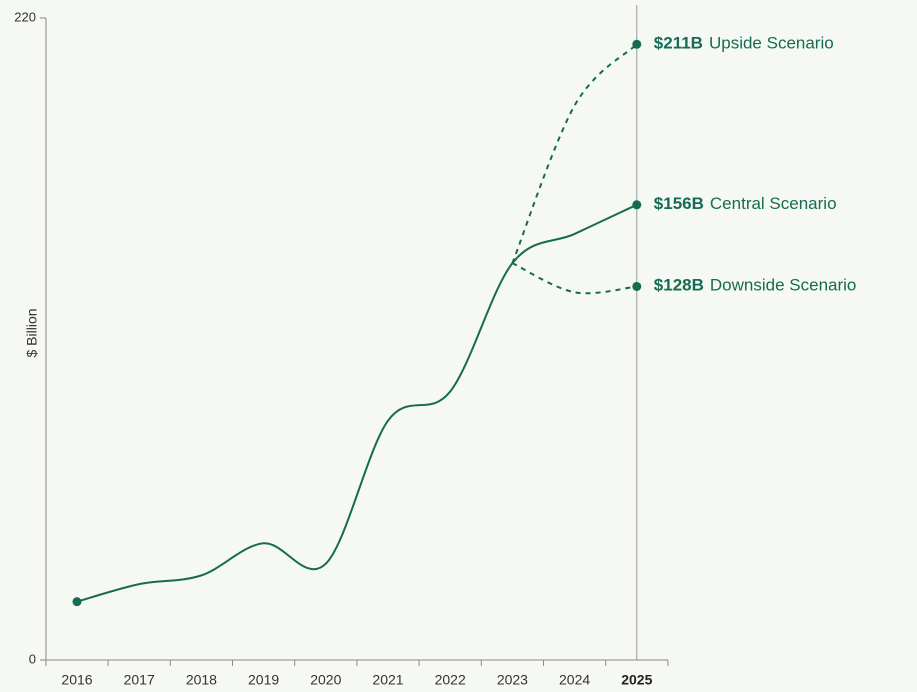  I want to click on data-label: $211B Upside Scenario, so click(744, 43).